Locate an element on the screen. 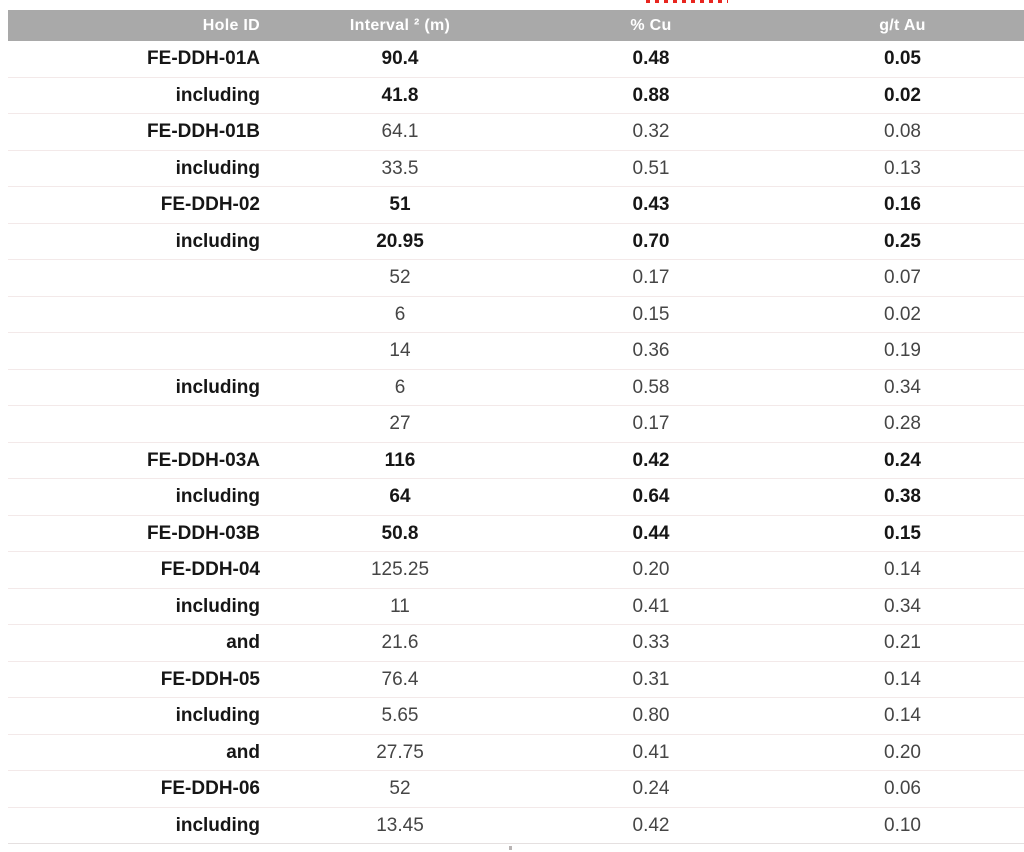  column-header-hole-id: Hole ID is located at coordinates (141, 25).